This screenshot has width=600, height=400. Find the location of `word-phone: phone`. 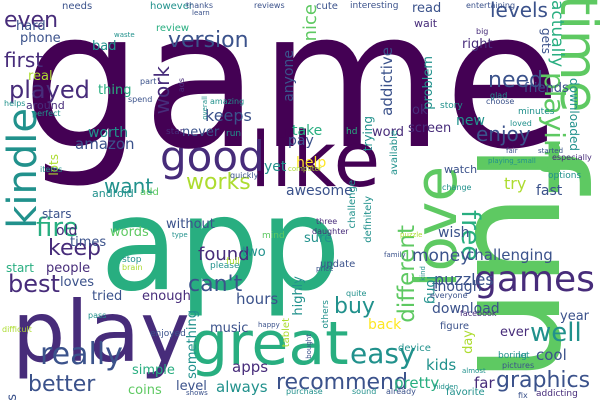

word-phone: phone is located at coordinates (40, 38).